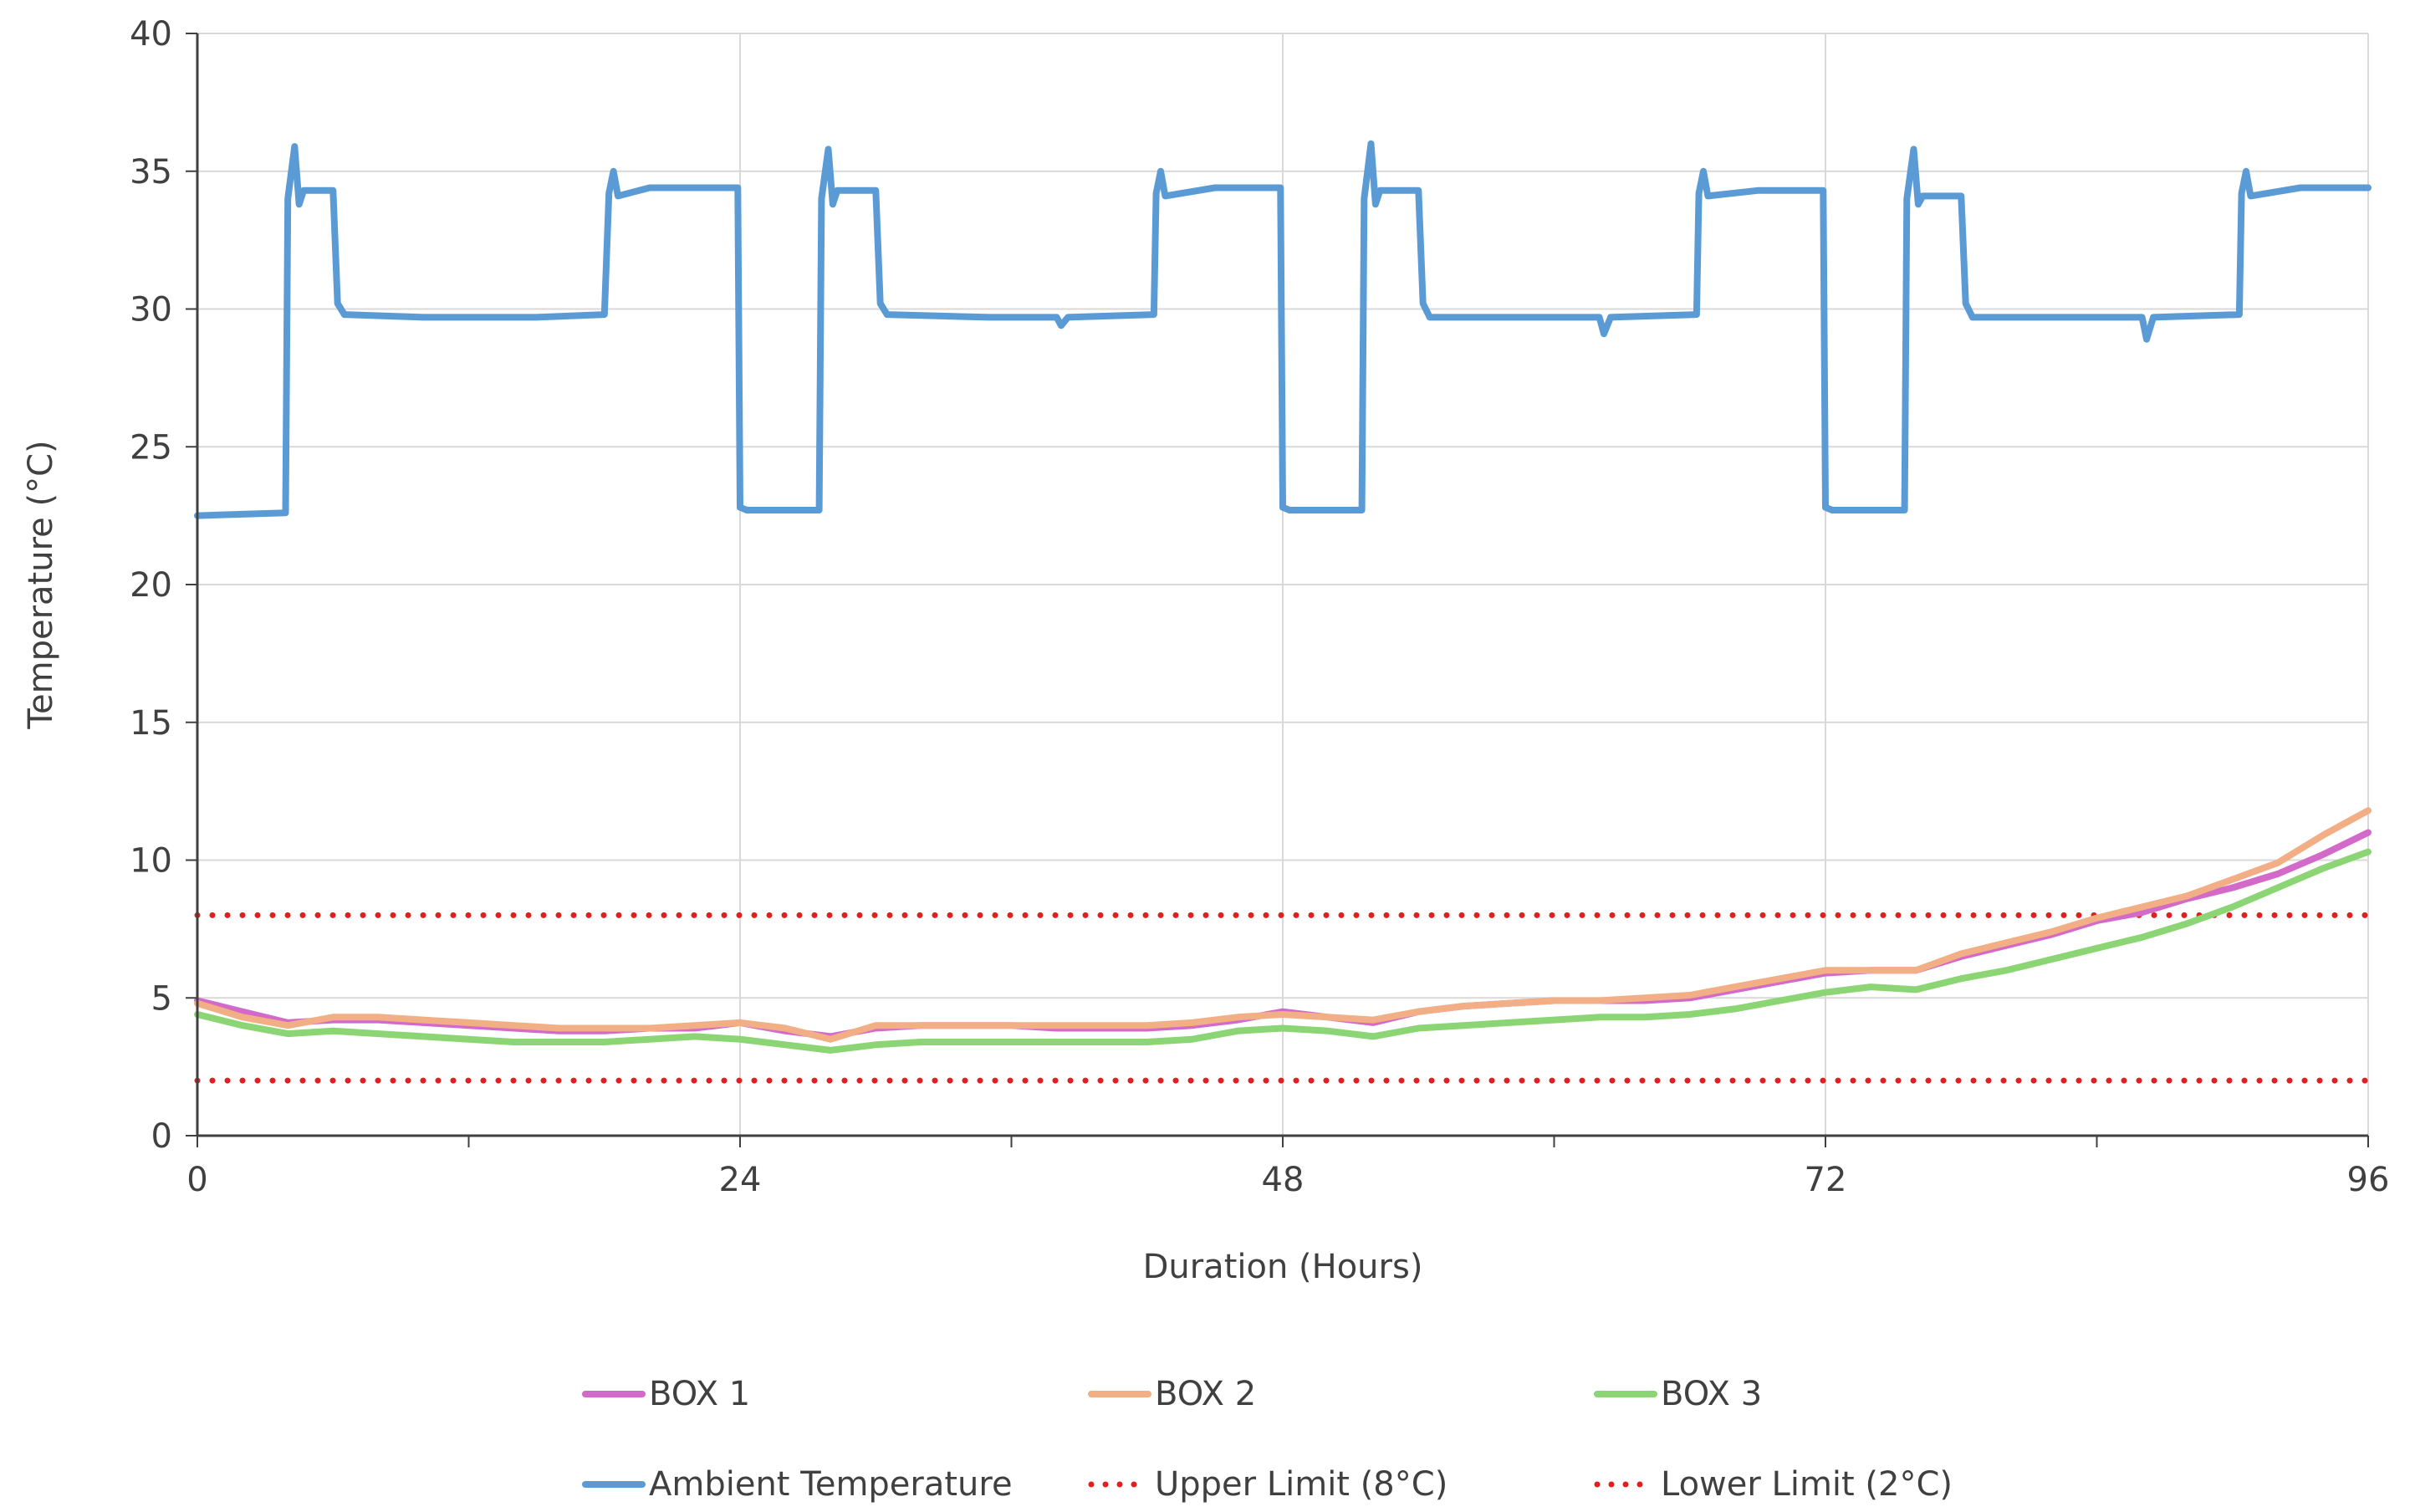  I want to click on y-tick-label: 40, so click(151, 34).